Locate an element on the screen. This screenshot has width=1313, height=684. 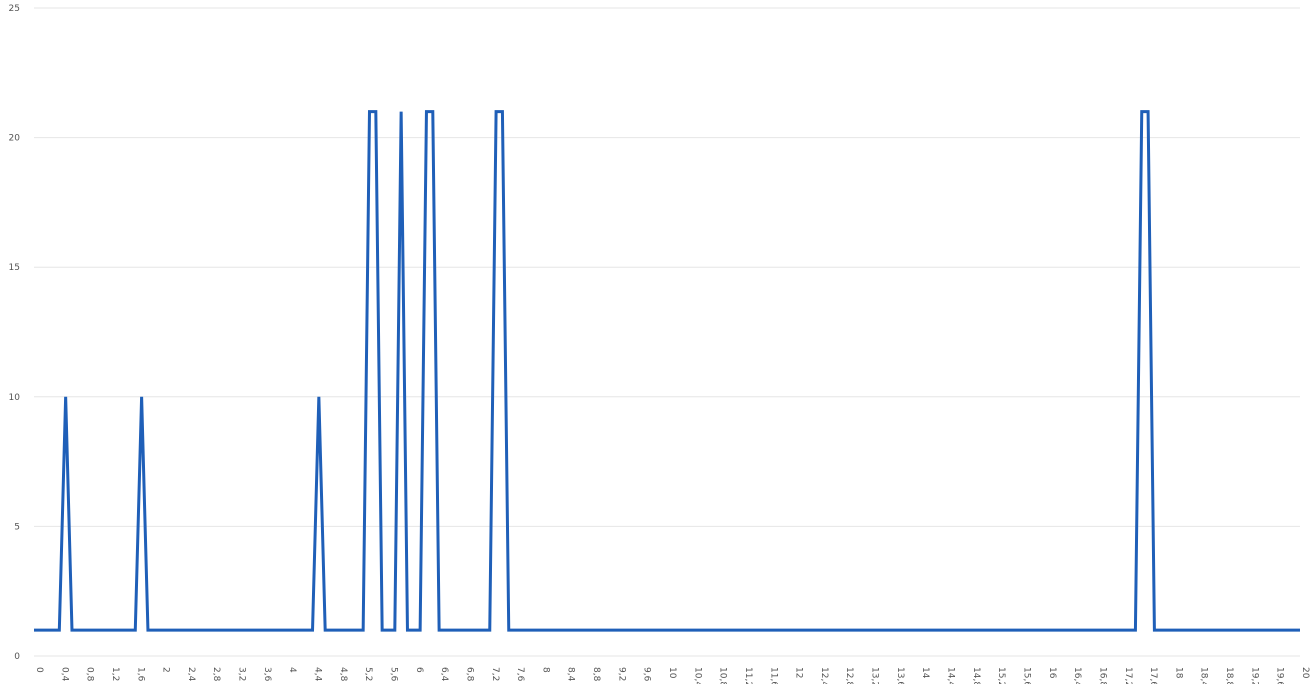
x-tick-label: 13,2 is located at coordinates (875, 675).